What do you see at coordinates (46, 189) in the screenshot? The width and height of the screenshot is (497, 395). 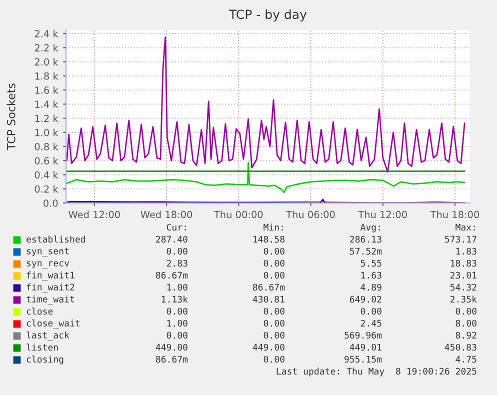 I see `y-tick-label: 0.2 k` at bounding box center [46, 189].